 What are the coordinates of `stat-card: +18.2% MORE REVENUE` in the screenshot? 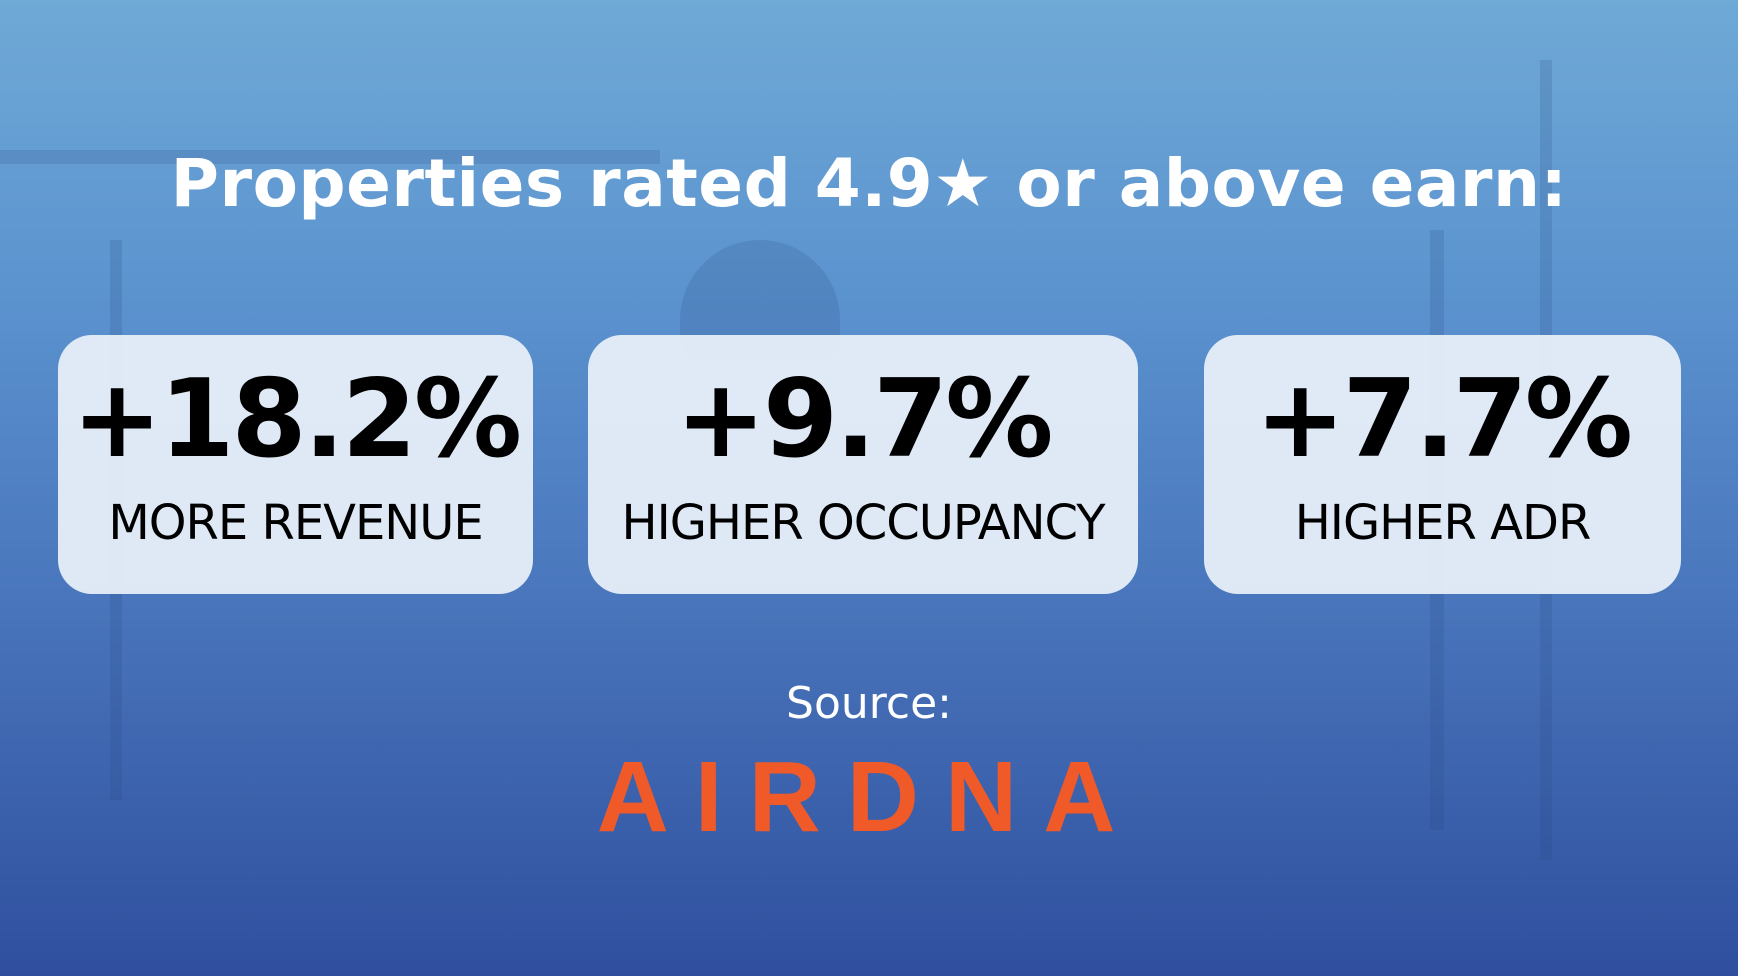 It's located at (295, 464).